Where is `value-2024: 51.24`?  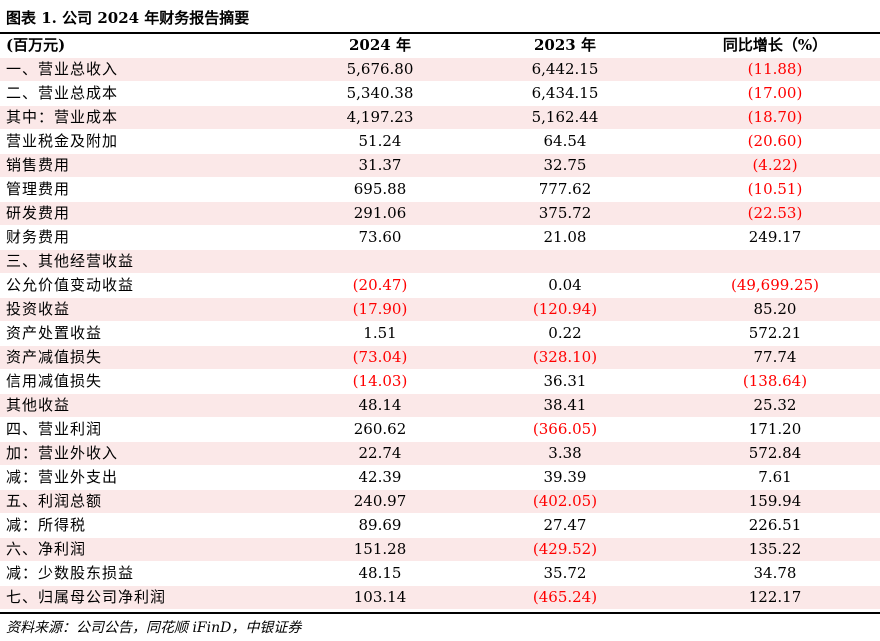 value-2024: 51.24 is located at coordinates (380, 142).